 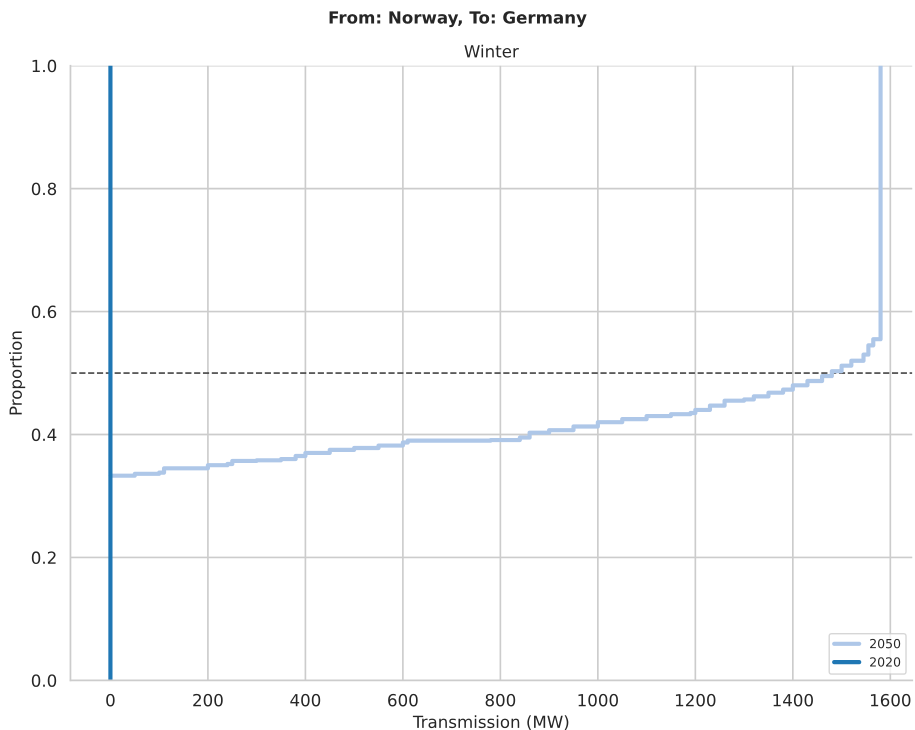 I want to click on x-tick-label: 1200, so click(x=696, y=700).